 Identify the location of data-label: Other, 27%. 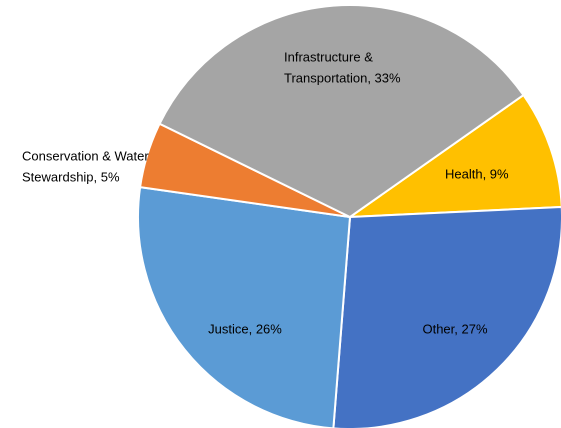
(454, 328).